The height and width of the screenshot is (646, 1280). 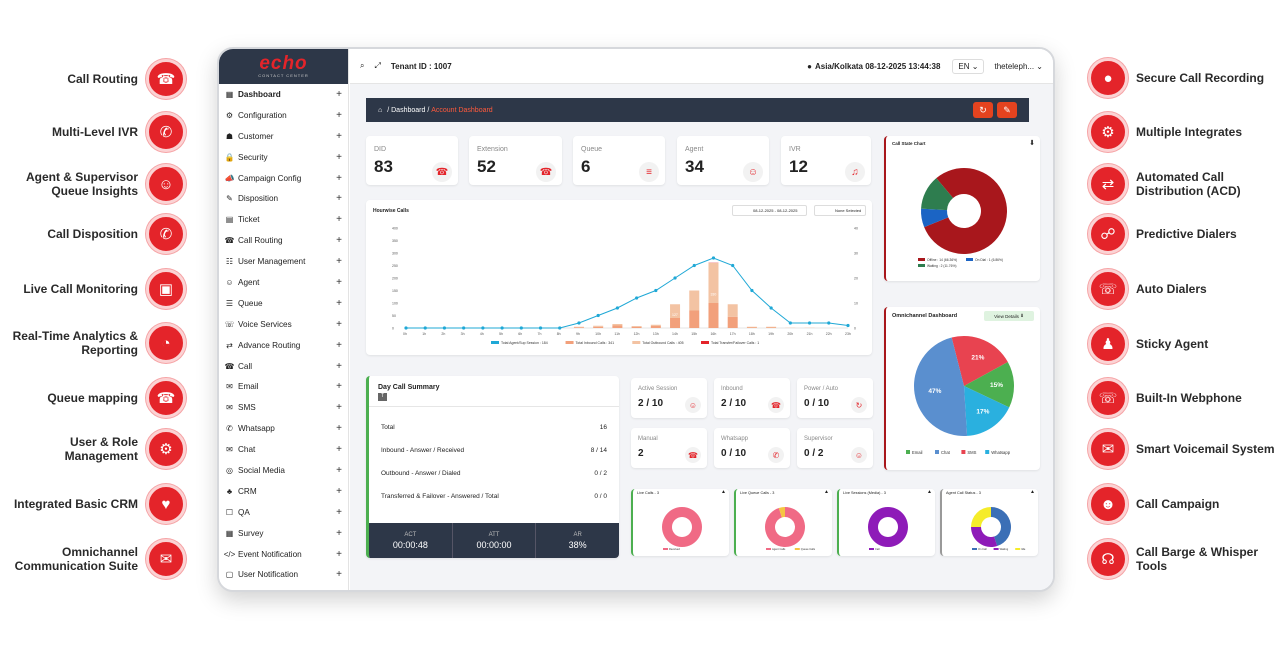 I want to click on sidebar-item-sms: ✉ SMS +, so click(x=283, y=407).